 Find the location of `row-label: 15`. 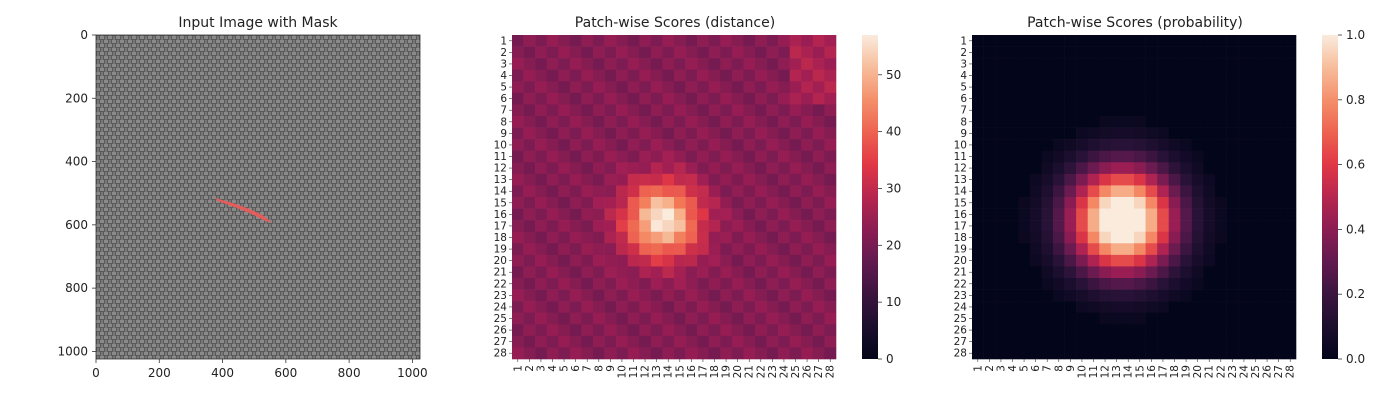

row-label: 15 is located at coordinates (960, 203).